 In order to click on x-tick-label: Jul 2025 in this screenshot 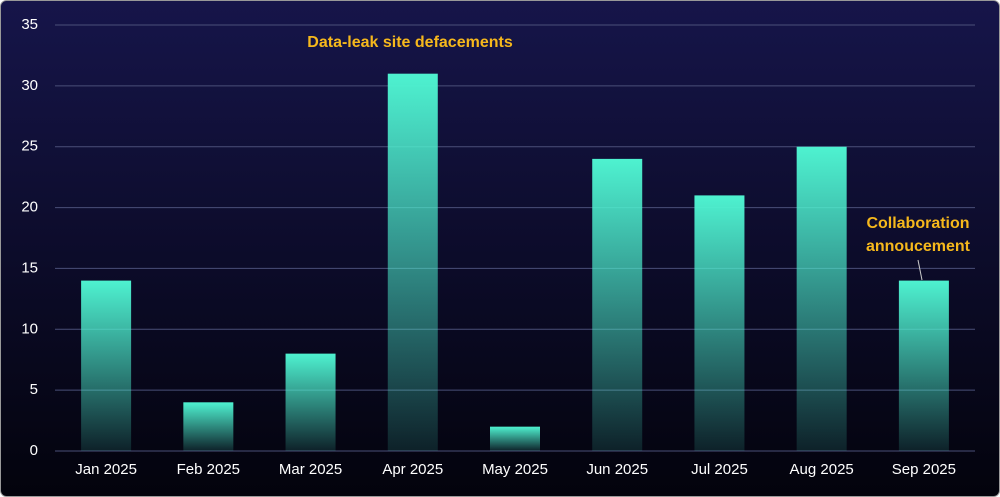, I will do `click(719, 469)`.